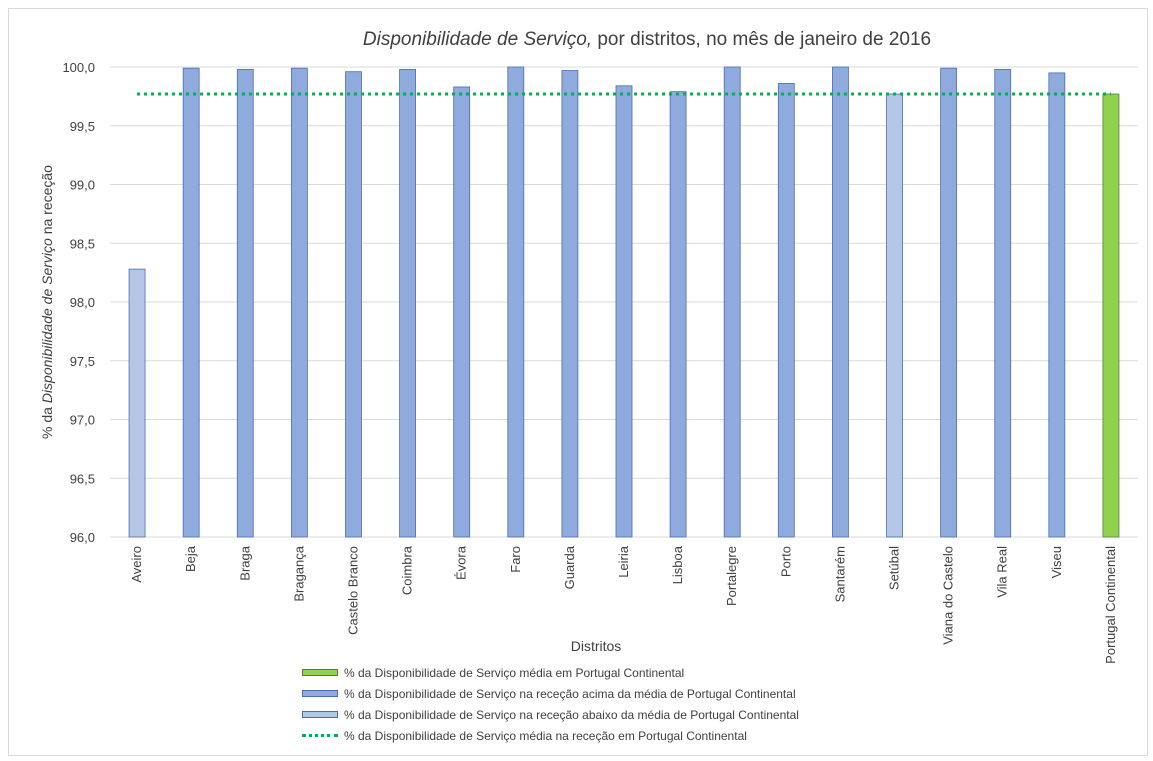  I want to click on y-tick-label: 97,0, so click(82, 420).